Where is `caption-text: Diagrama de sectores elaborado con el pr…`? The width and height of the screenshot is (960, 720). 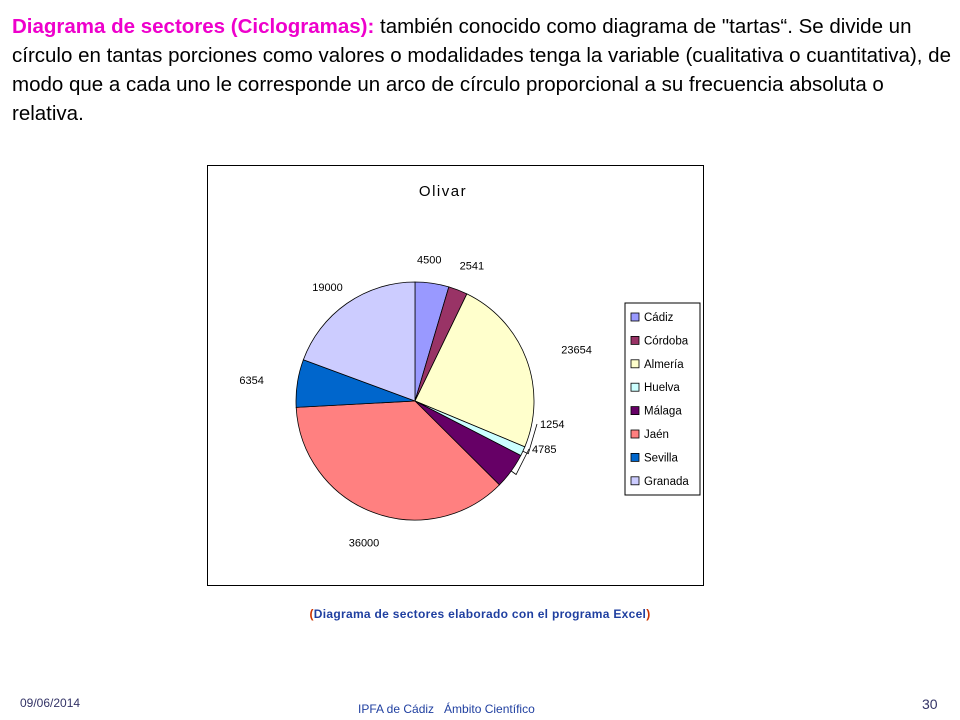 caption-text: Diagrama de sectores elaborado con el pr… is located at coordinates (480, 614).